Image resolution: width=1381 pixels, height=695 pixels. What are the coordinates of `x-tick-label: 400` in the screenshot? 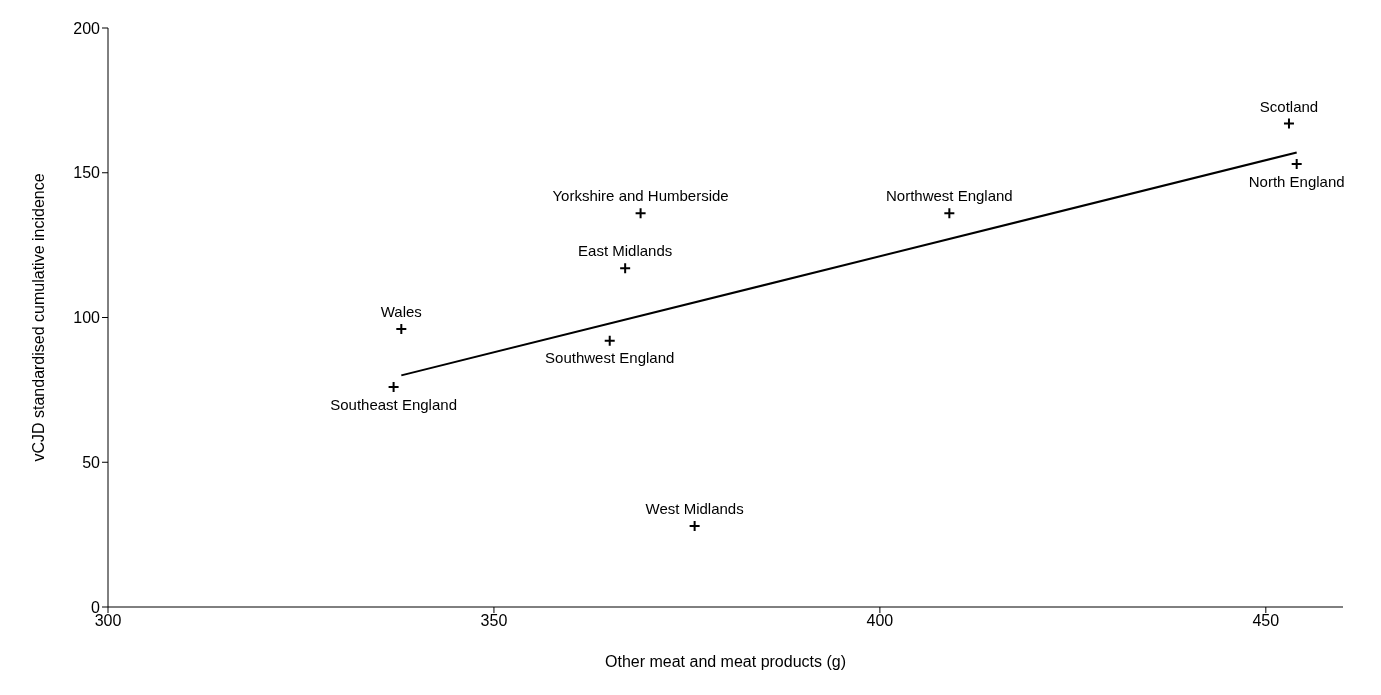 It's located at (880, 621).